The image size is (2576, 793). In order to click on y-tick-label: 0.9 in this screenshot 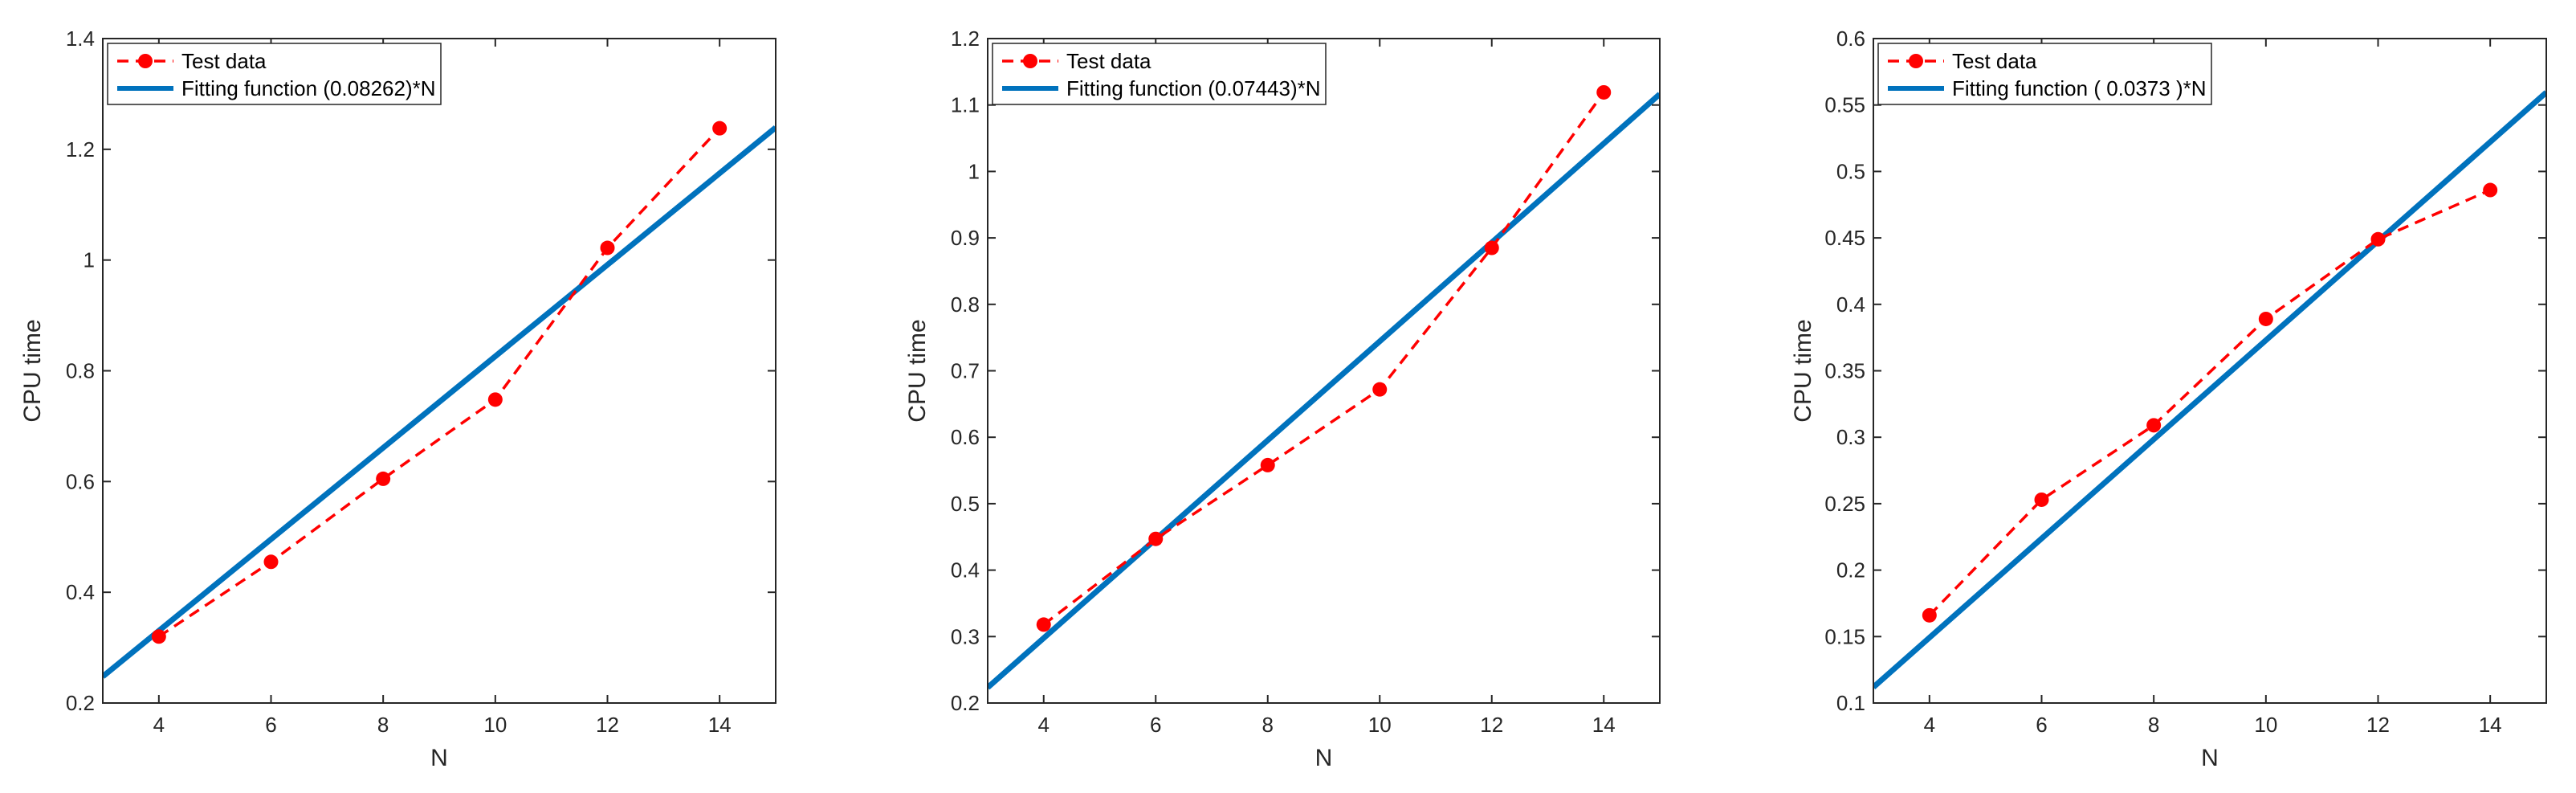, I will do `click(966, 238)`.